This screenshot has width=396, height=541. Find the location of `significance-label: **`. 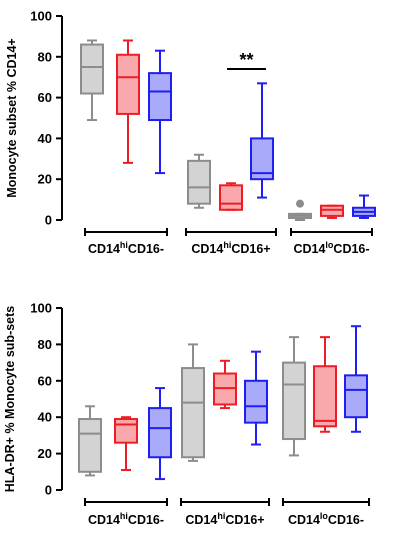

significance-label: ** is located at coordinates (246, 60).